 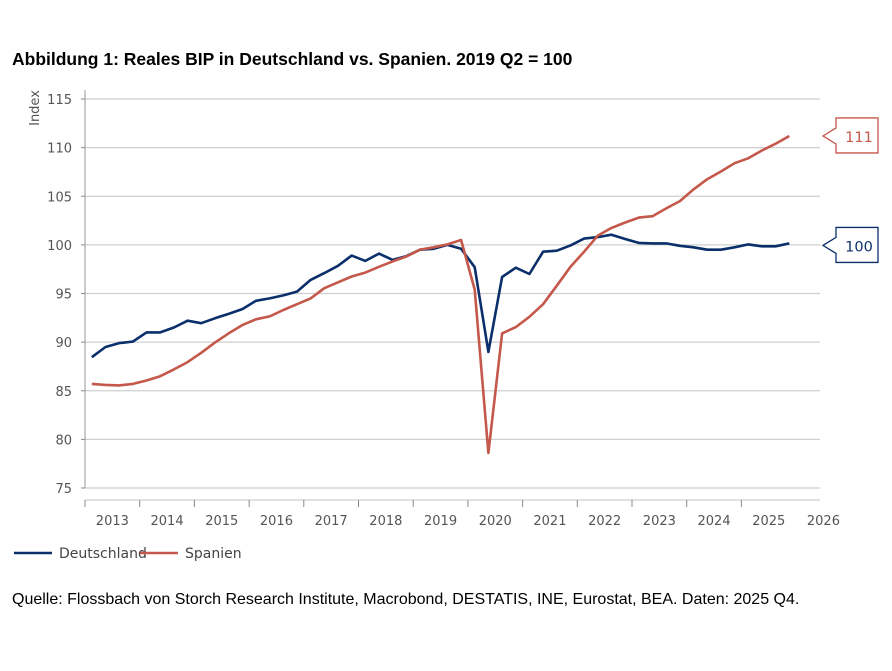 What do you see at coordinates (63, 440) in the screenshot?
I see `y-tick-label-80: 80` at bounding box center [63, 440].